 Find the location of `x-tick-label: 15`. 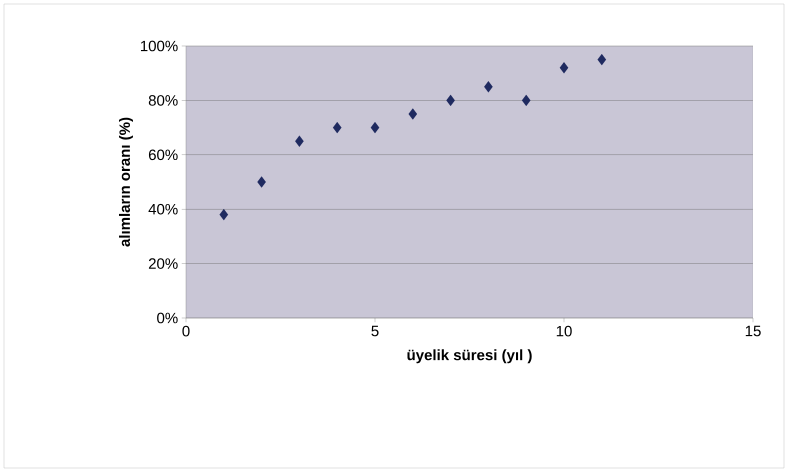

x-tick-label: 15 is located at coordinates (753, 331).